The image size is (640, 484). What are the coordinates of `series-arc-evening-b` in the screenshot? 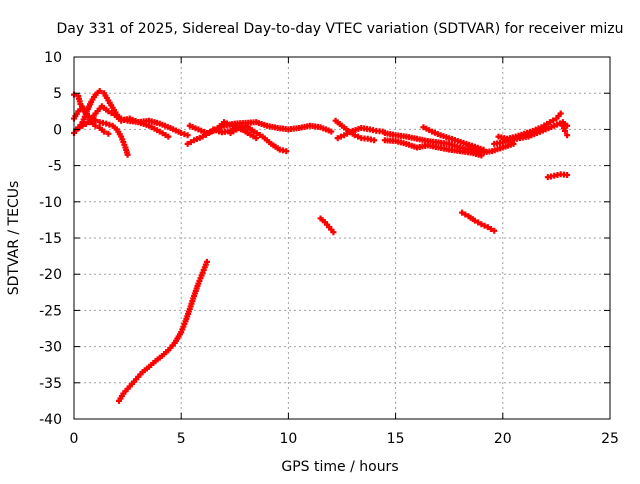 It's located at (529, 126).